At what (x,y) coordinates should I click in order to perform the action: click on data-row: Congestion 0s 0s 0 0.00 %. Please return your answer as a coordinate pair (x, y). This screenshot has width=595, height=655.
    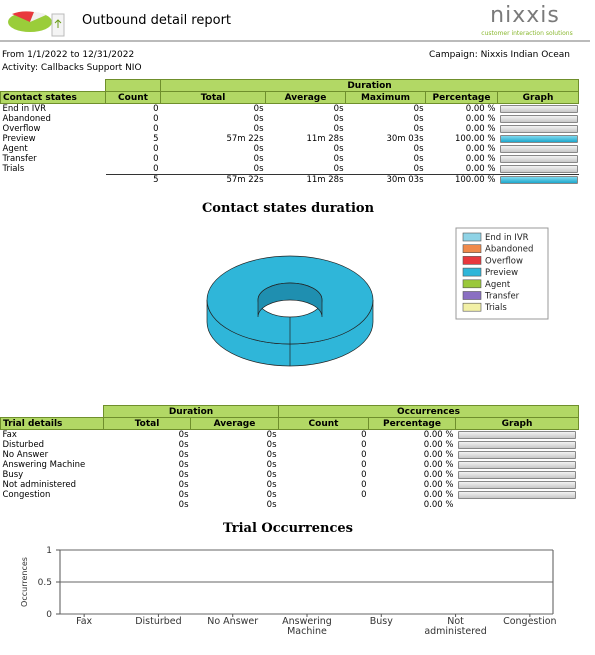
    Looking at the image, I should click on (290, 495).